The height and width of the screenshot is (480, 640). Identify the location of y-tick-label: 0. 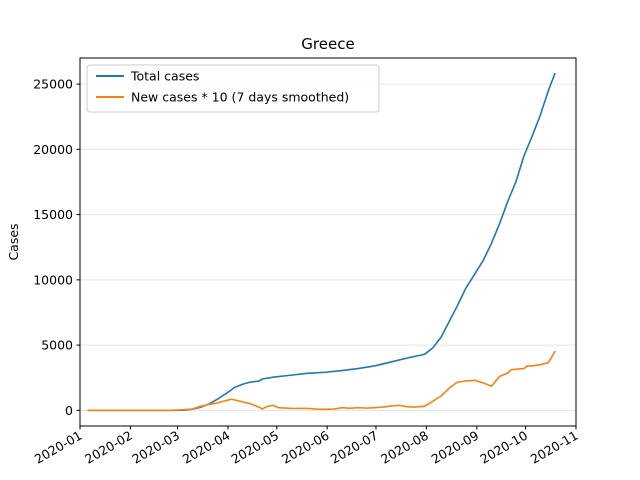
(69, 410).